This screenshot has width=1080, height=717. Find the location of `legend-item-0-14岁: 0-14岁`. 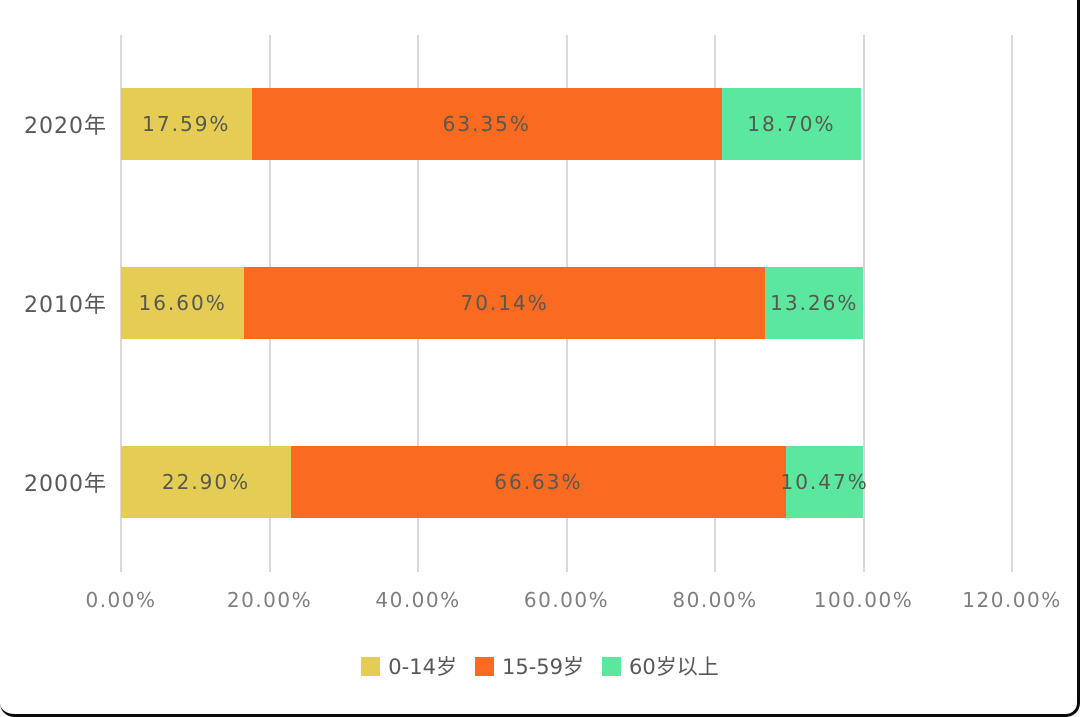

legend-item-0-14岁: 0-14岁 is located at coordinates (409, 666).